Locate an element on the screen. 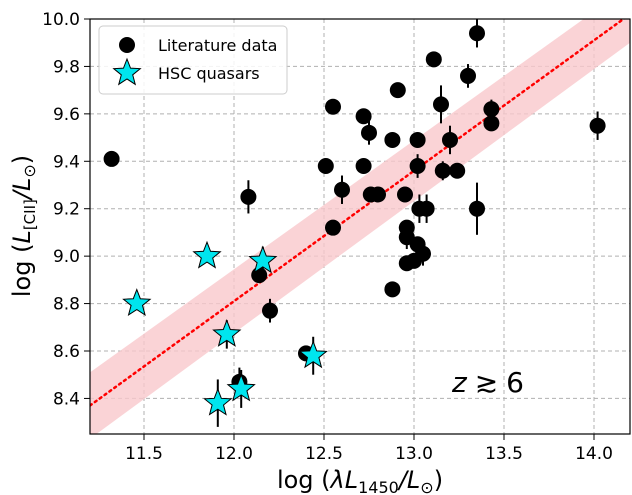  y-tick-label: 9.2 is located at coordinates (66, 210).